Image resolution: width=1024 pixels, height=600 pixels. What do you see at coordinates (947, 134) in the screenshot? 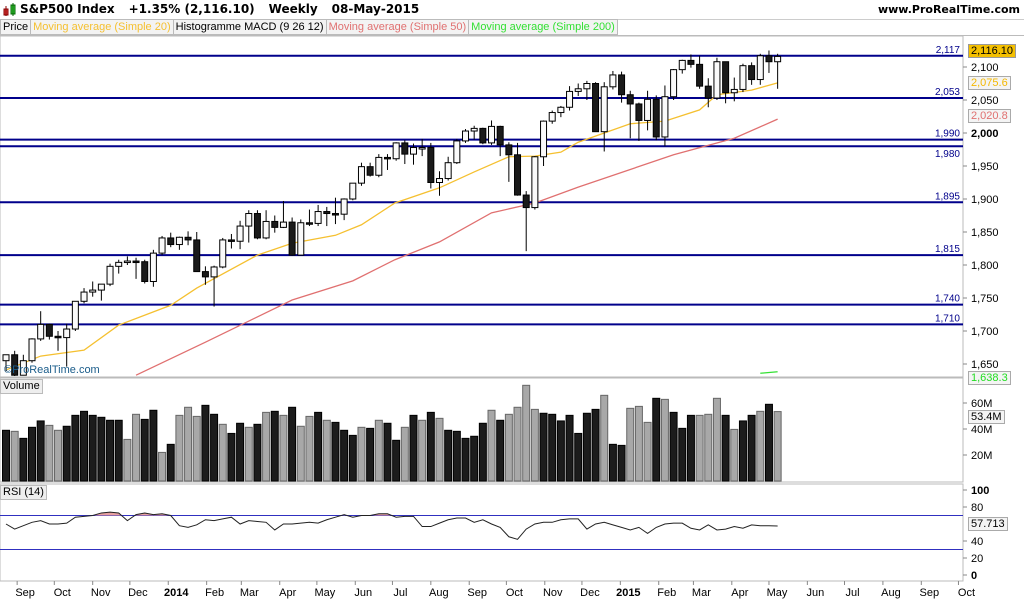
I see `level-label: 1,990` at bounding box center [947, 134].